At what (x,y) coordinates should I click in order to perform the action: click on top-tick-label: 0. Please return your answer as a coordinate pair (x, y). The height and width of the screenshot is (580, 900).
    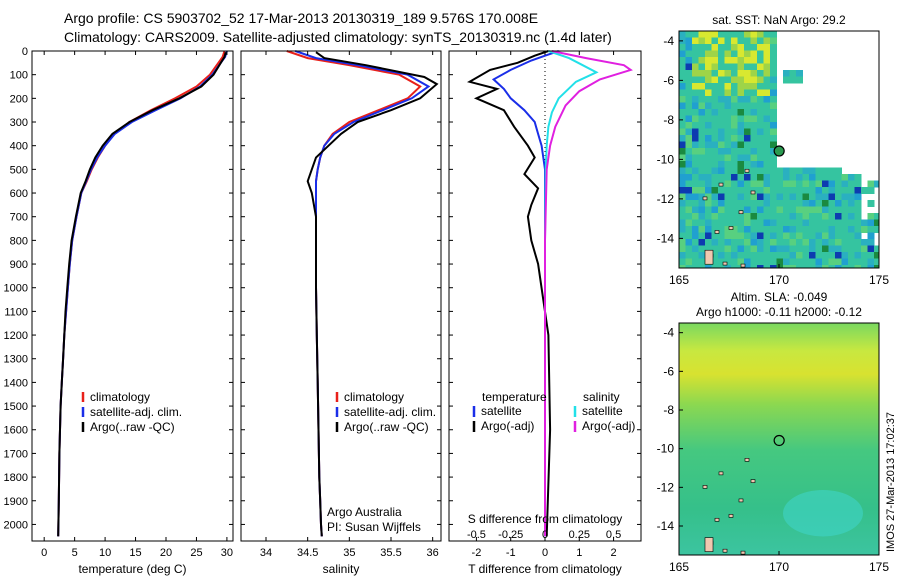
    Looking at the image, I should click on (545, 535).